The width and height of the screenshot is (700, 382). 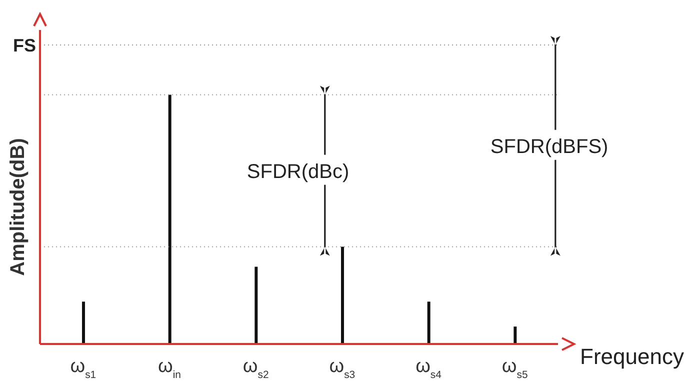 I want to click on annotation: SFDR(dBc), so click(x=298, y=171).